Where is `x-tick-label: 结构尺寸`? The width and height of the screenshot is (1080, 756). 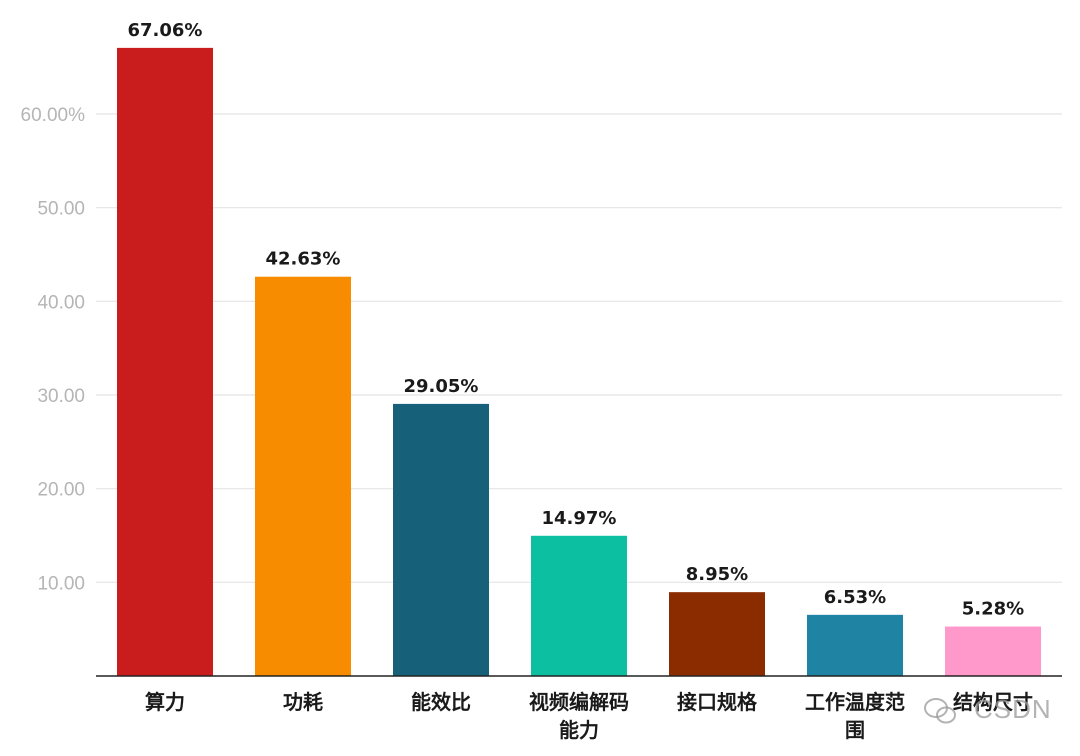
x-tick-label: 结构尺寸 is located at coordinates (993, 702).